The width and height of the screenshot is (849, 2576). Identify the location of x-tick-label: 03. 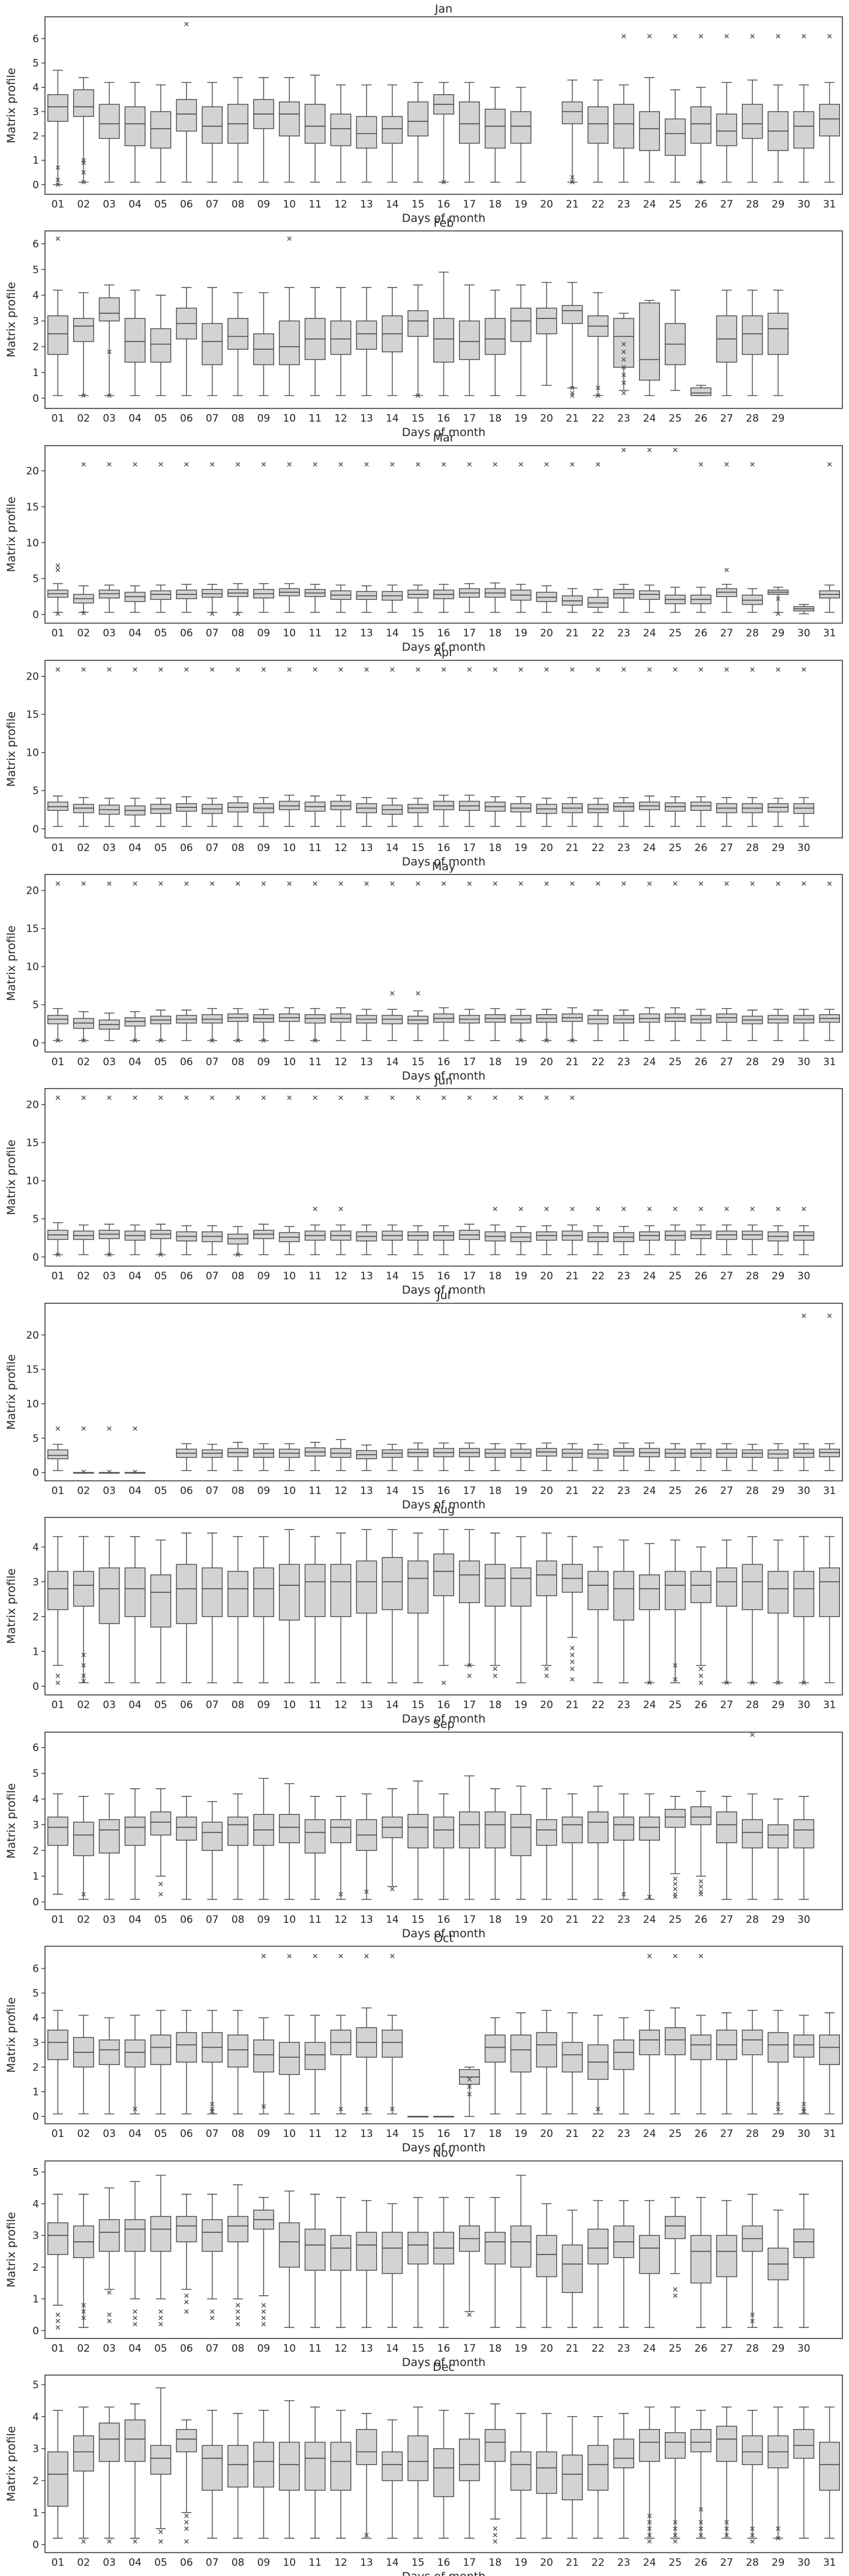
(109, 2349).